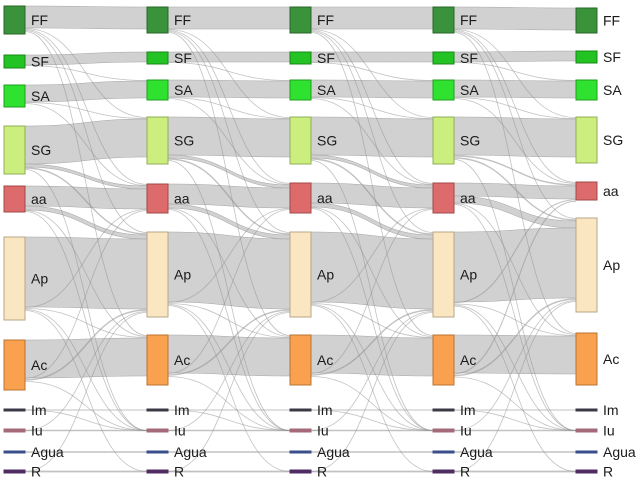  What do you see at coordinates (586, 265) in the screenshot?
I see `node-Ap-col5` at bounding box center [586, 265].